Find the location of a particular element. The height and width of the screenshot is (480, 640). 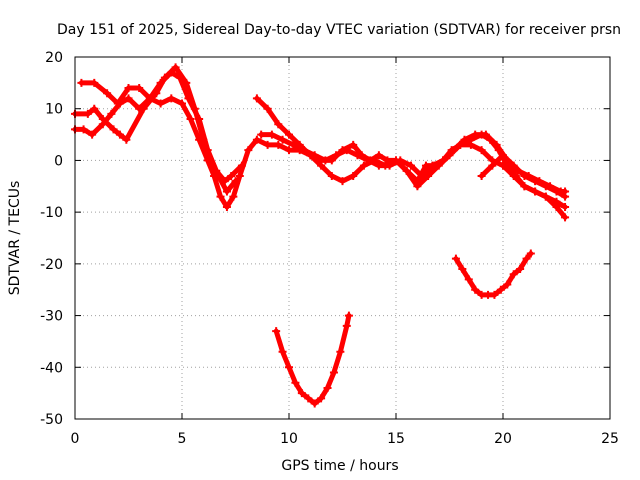

x-tick-label: 0 is located at coordinates (75, 439).